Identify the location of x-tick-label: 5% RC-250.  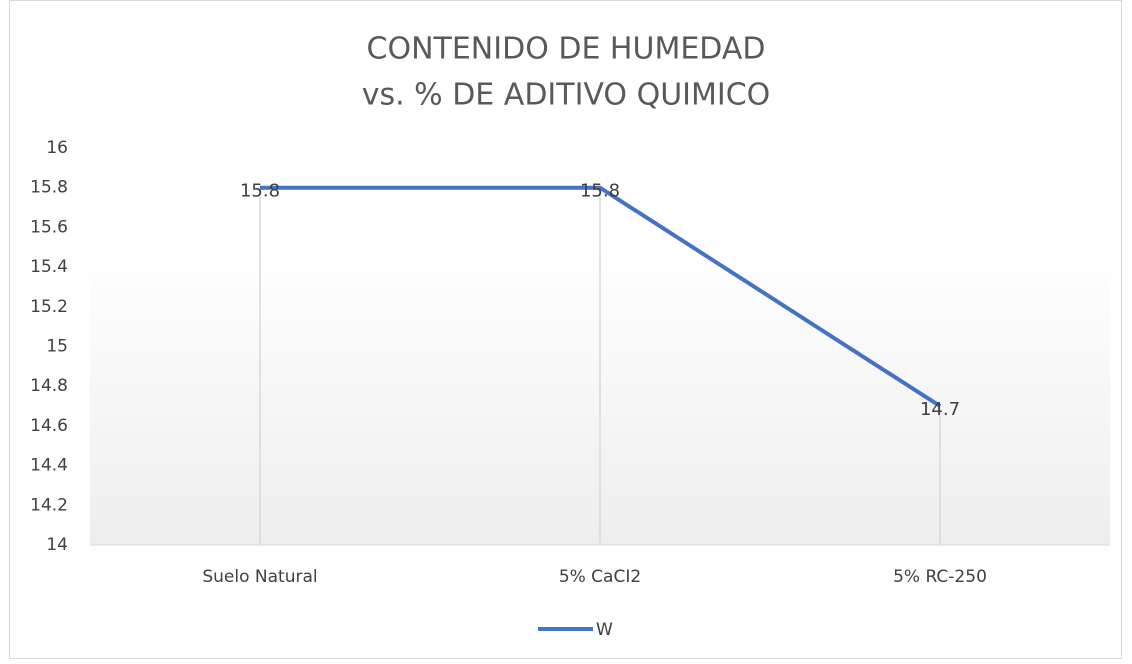
(940, 577).